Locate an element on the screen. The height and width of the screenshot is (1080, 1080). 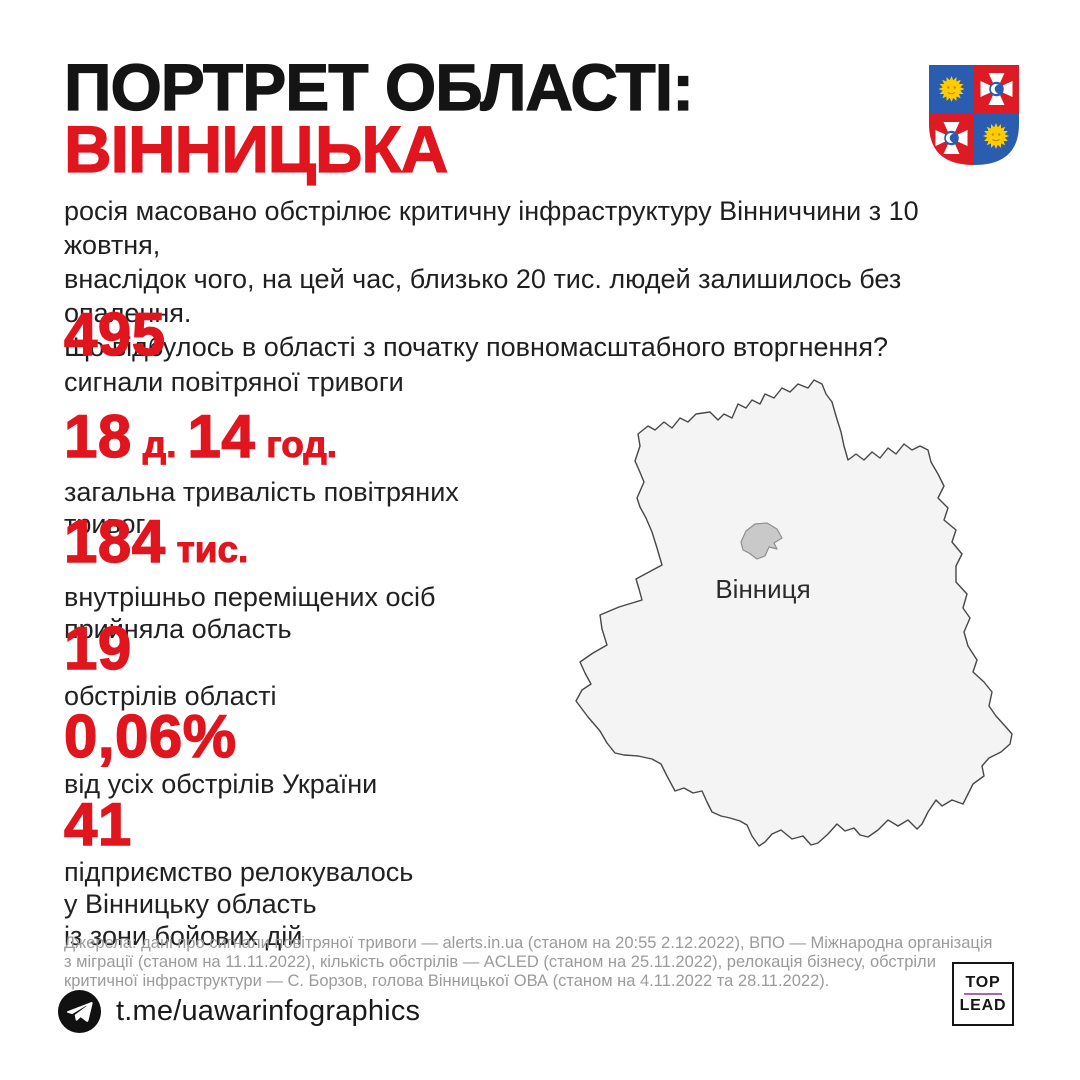
vinnytsia-city-shape is located at coordinates (761, 541).